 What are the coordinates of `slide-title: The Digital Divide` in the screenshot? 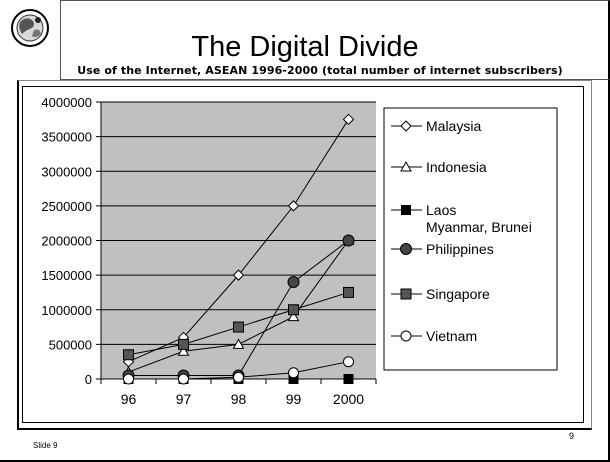 It's located at (305, 47).